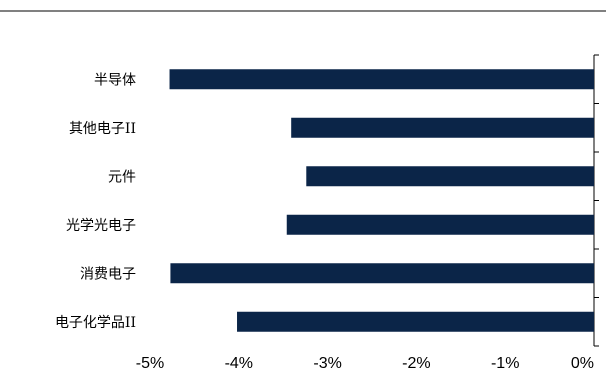  What do you see at coordinates (108, 274) in the screenshot?
I see `category-label: 消费电子` at bounding box center [108, 274].